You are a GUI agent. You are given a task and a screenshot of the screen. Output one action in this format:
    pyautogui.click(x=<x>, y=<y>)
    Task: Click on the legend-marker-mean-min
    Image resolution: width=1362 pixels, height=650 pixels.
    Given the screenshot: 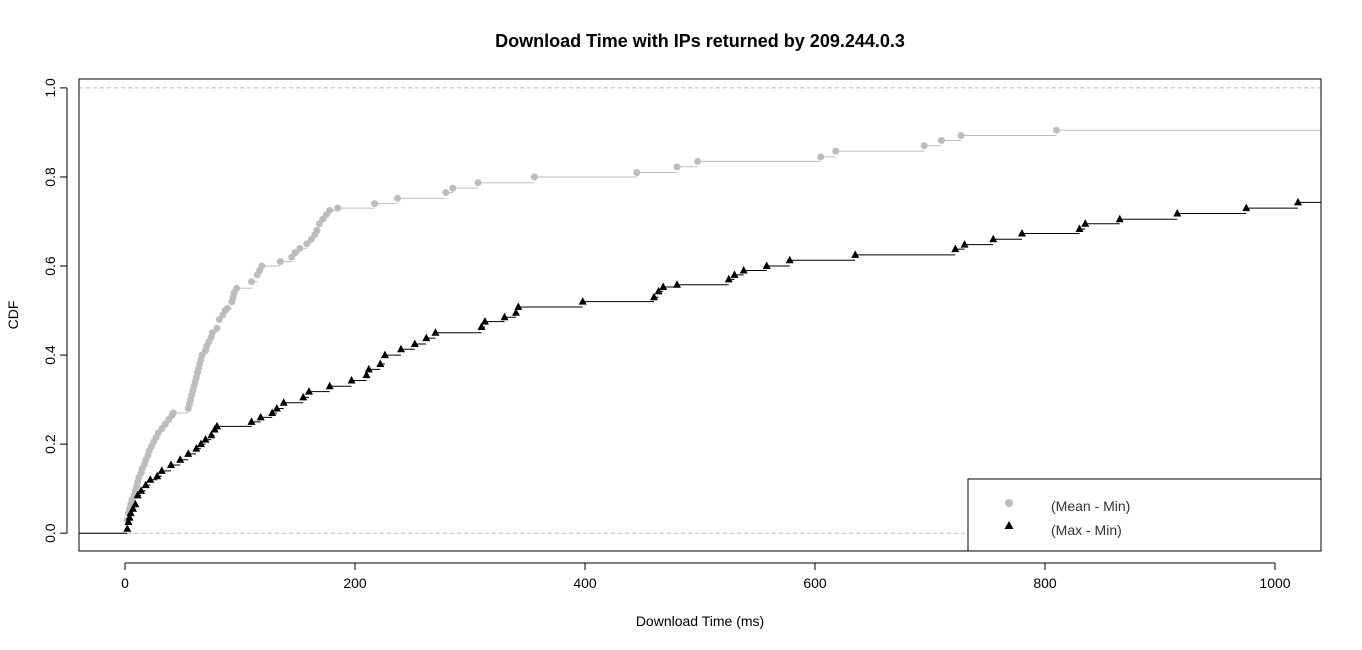 What is the action you would take?
    pyautogui.click(x=1009, y=503)
    